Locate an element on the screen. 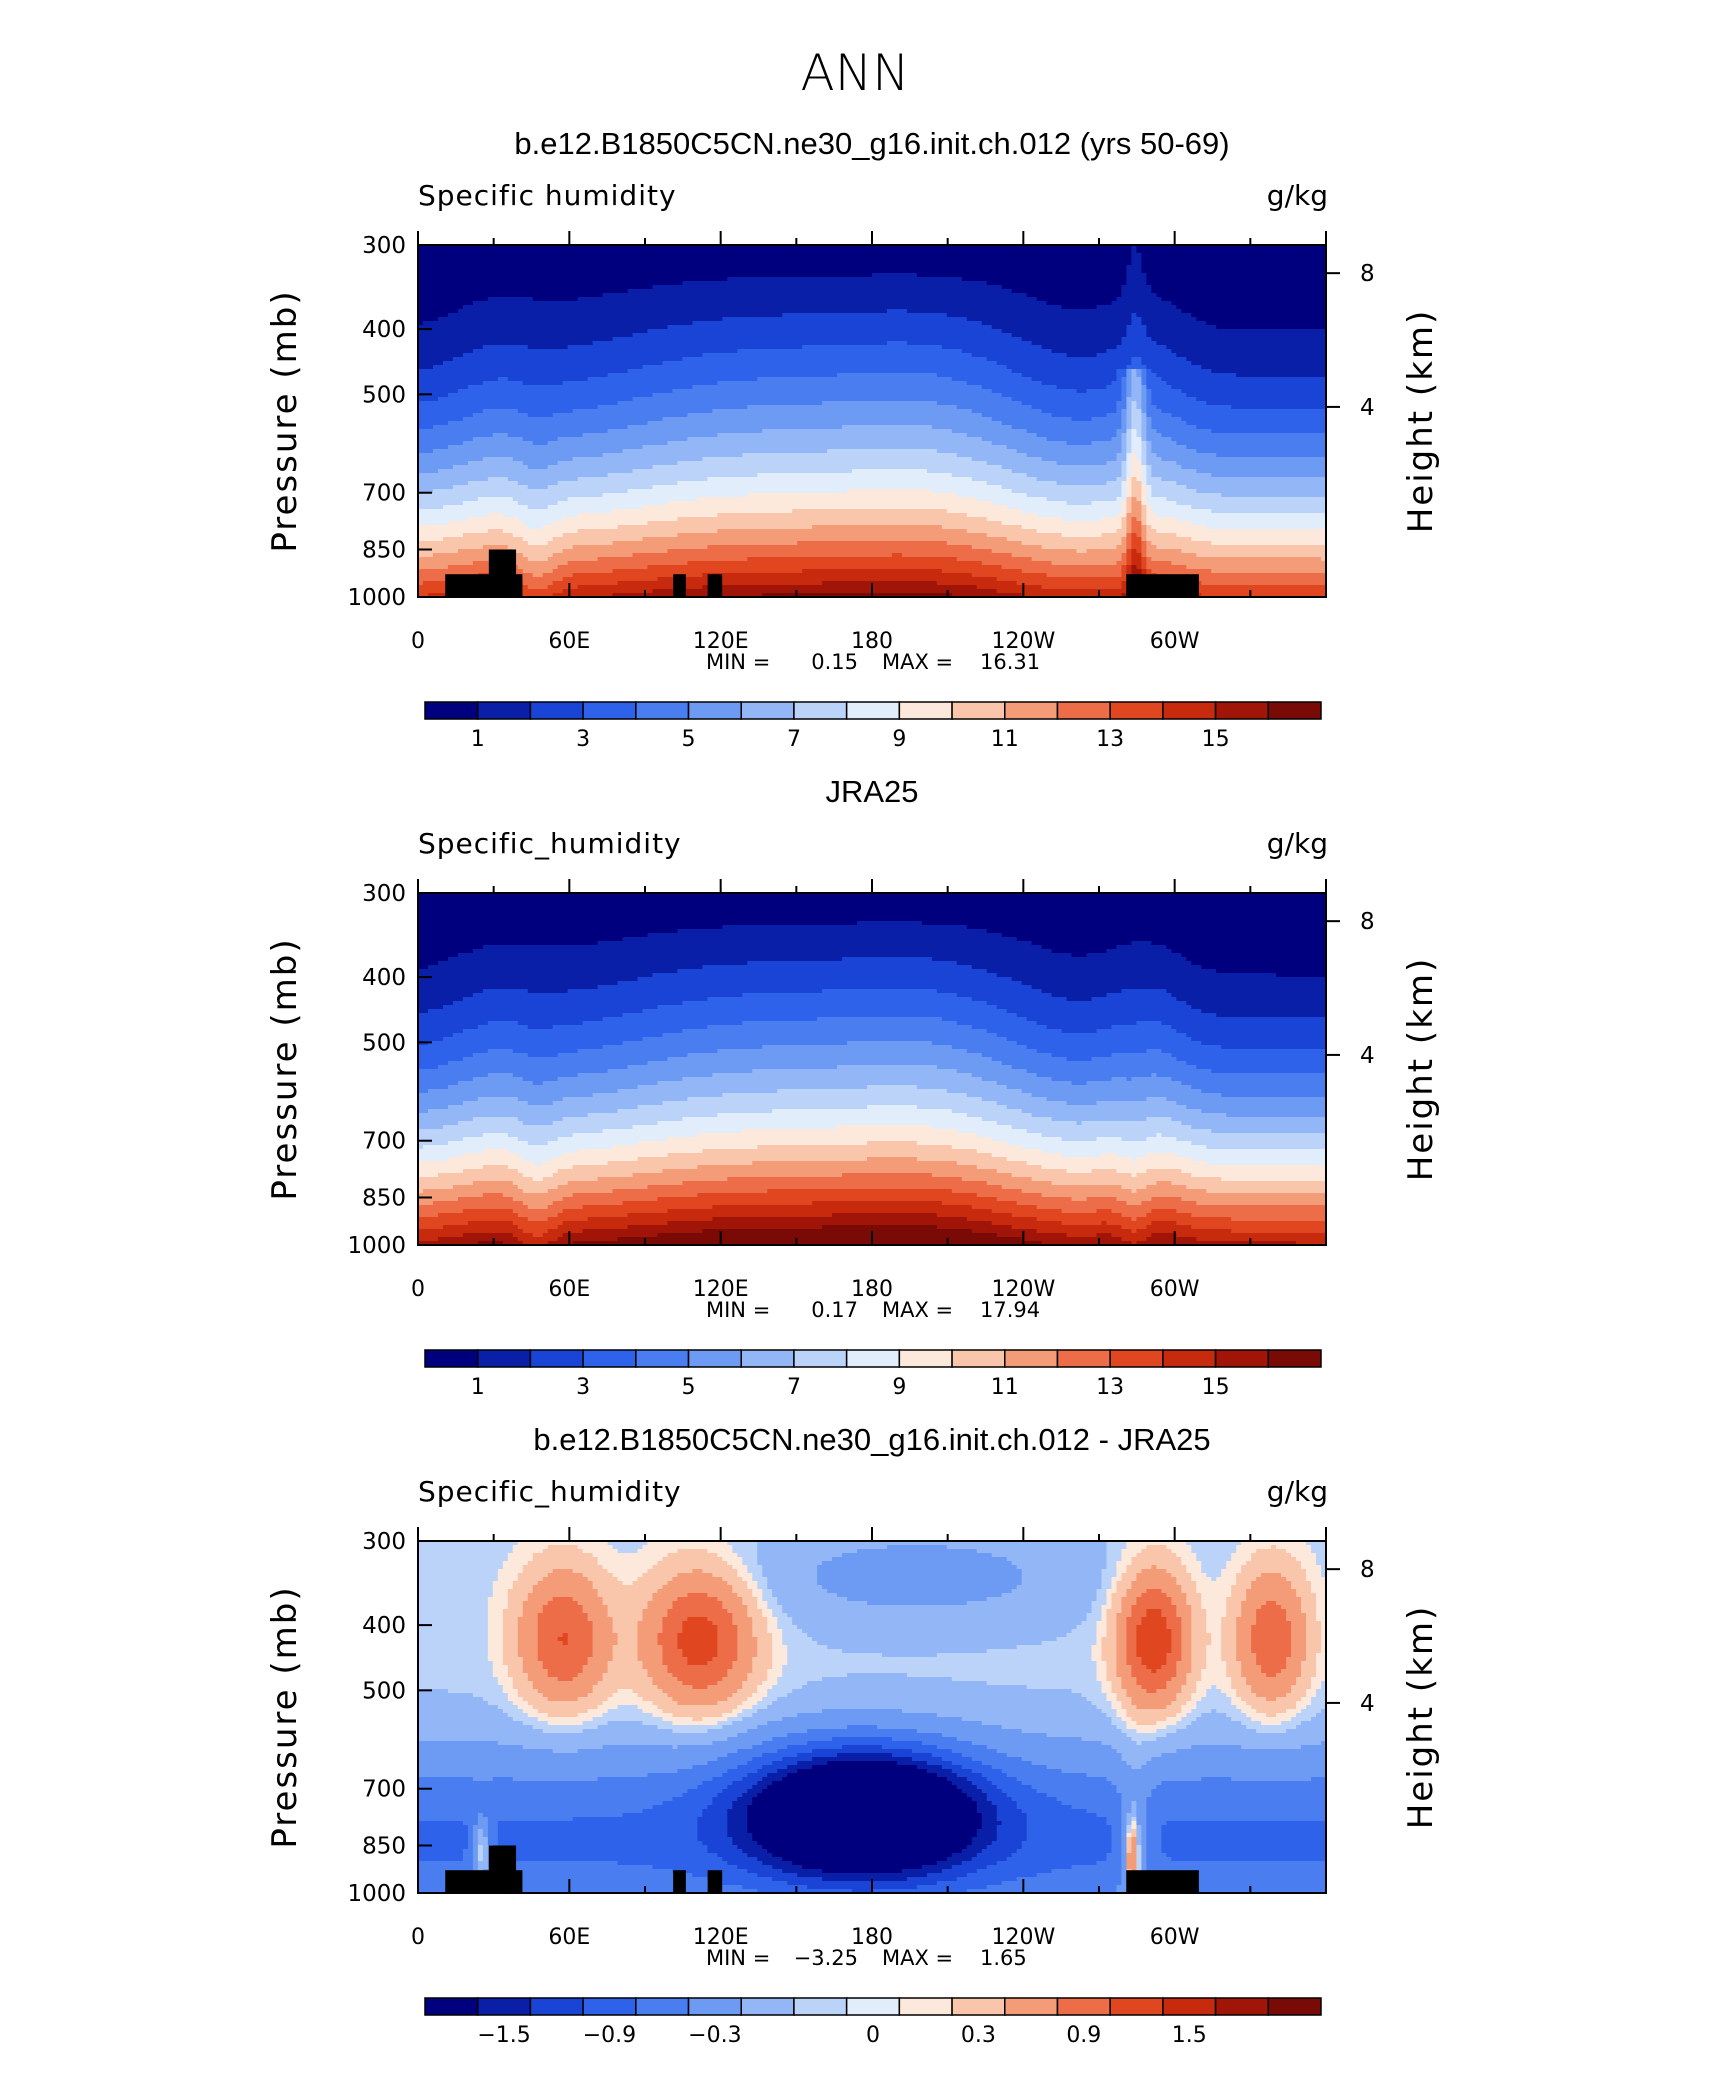 The width and height of the screenshot is (1710, 2074). x-tick-label: 120W is located at coordinates (1023, 1289).